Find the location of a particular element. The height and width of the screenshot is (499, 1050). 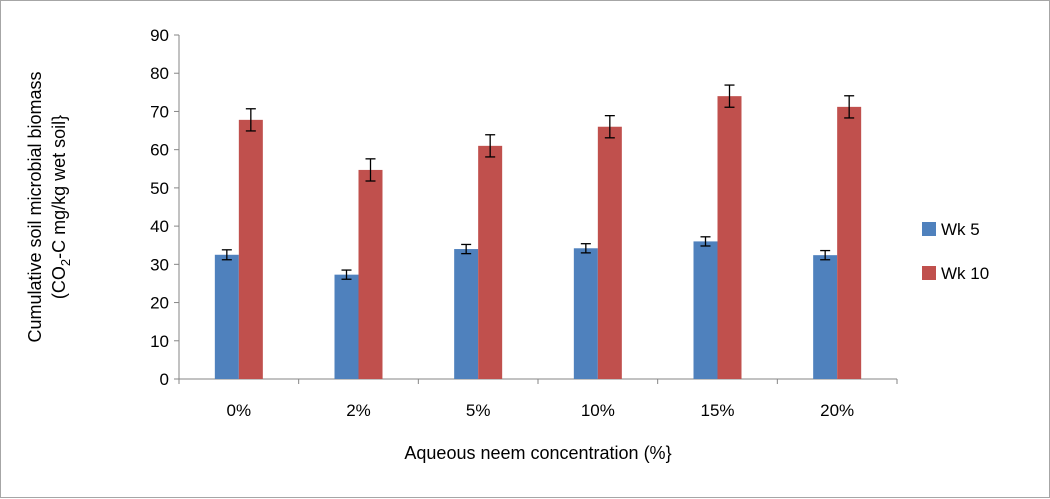

y-ticks: 0 10 20 30 40 50 60 70 80 90 is located at coordinates (164, 207).